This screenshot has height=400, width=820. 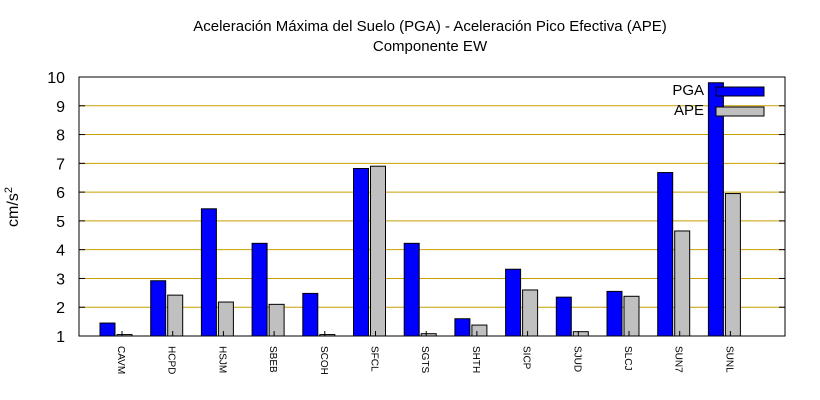 What do you see at coordinates (175, 315) in the screenshot?
I see `bar-ape-hcpd` at bounding box center [175, 315].